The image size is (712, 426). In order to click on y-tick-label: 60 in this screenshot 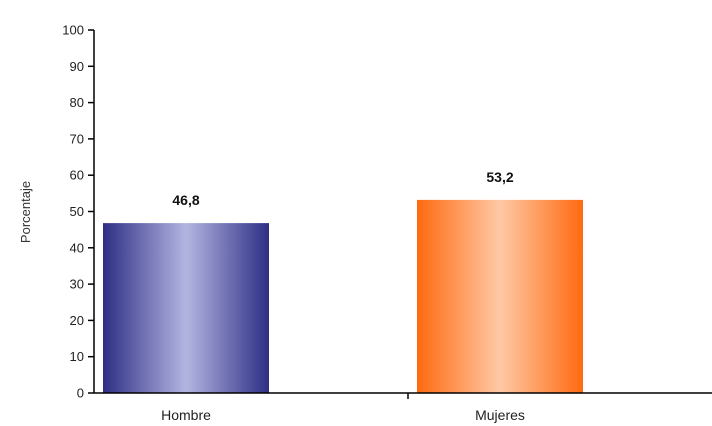, I will do `click(77, 175)`.